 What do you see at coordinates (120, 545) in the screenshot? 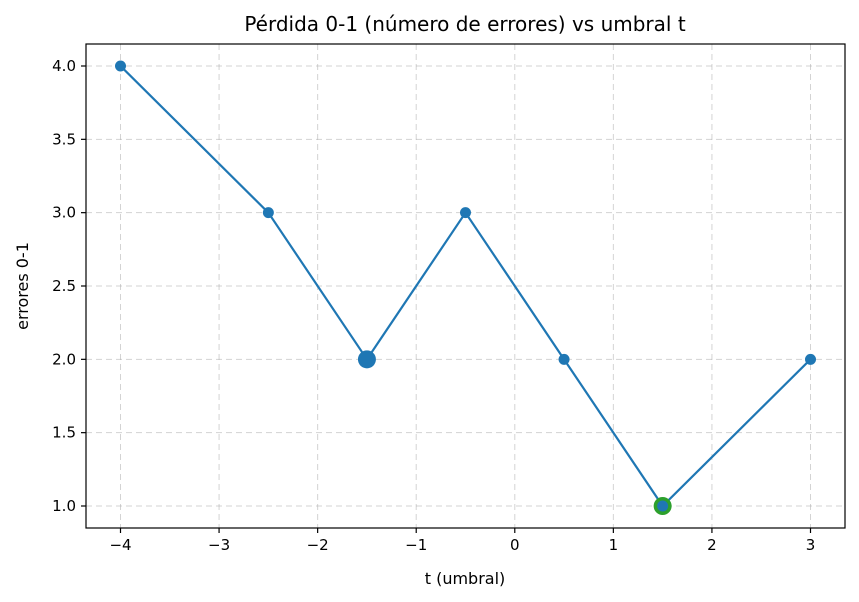
I see `x-tick-label: −4` at bounding box center [120, 545].